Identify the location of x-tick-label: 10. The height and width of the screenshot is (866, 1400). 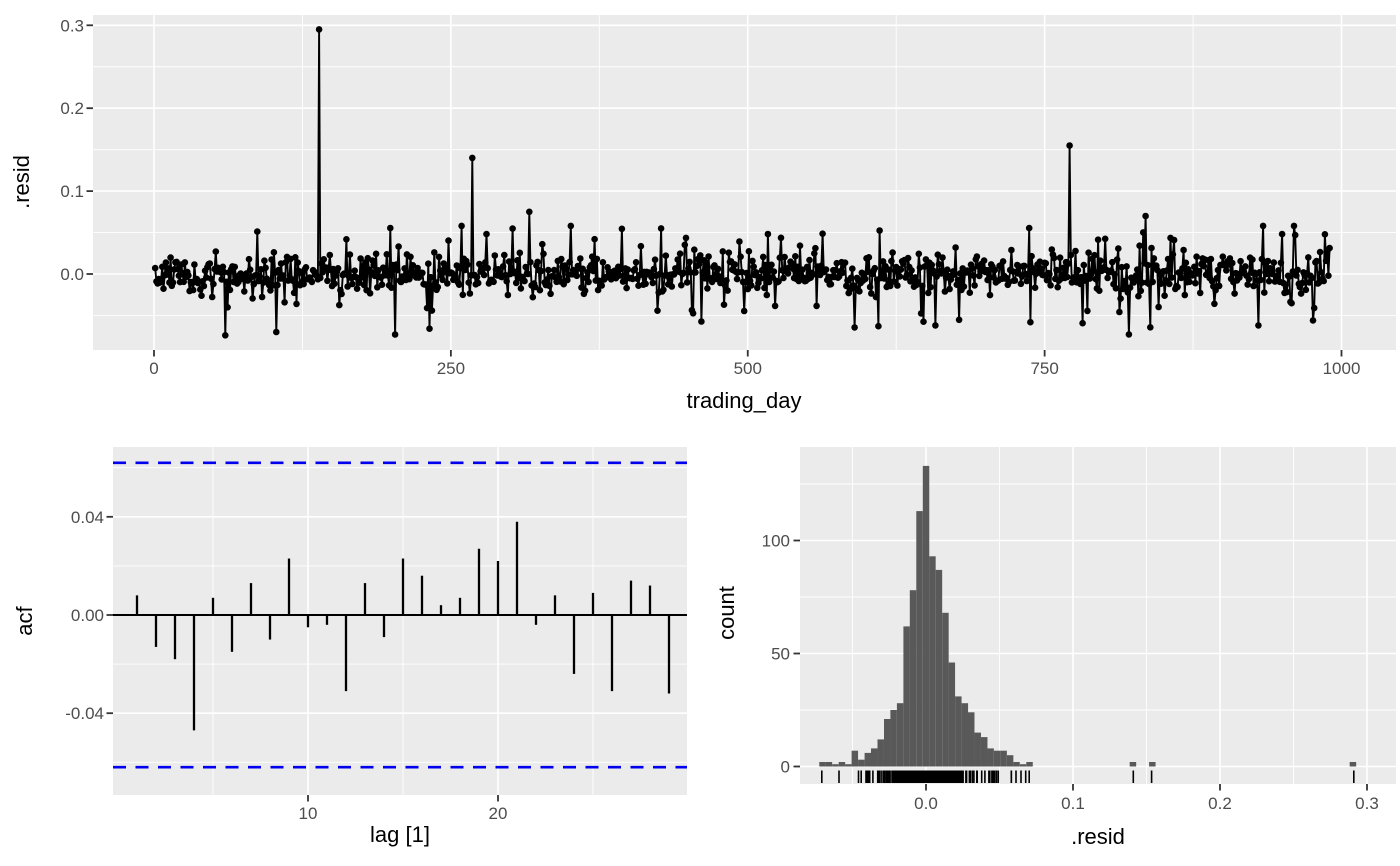
(308, 813).